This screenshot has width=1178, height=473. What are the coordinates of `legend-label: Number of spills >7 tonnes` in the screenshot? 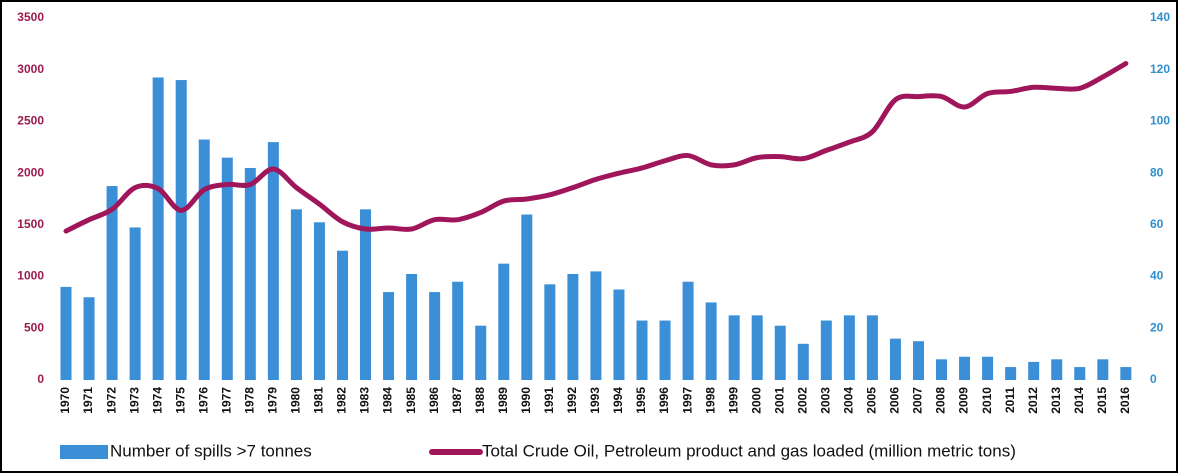 It's located at (211, 450).